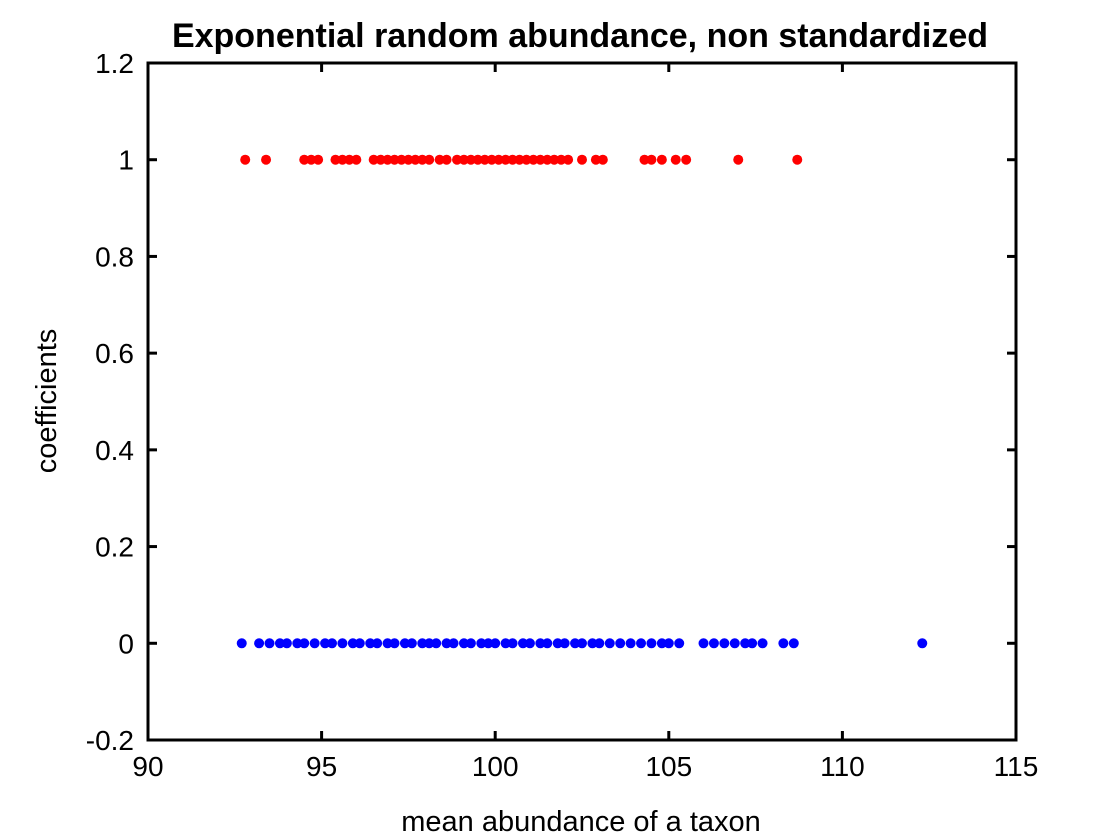 The image size is (1120, 840). I want to click on x-tick-label: 115, so click(1016, 766).